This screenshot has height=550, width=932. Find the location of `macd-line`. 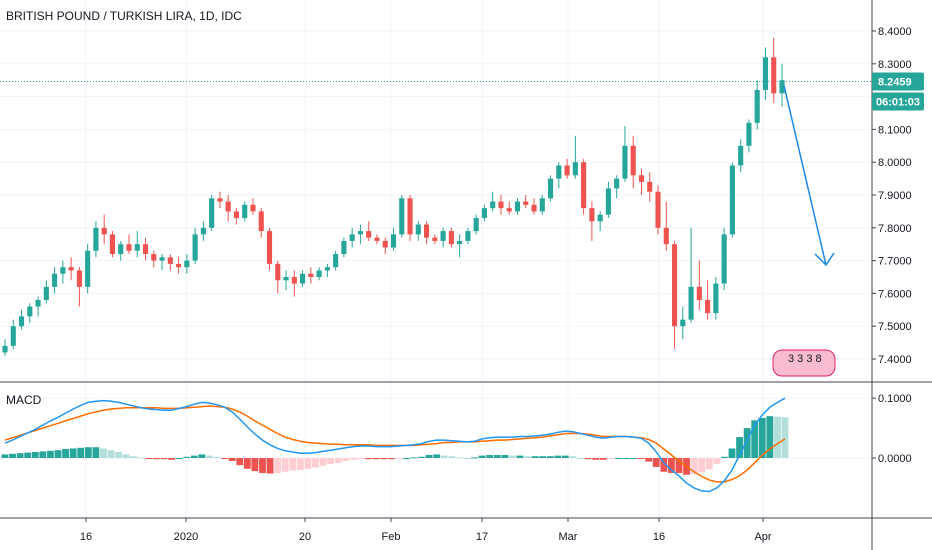

macd-line is located at coordinates (395, 445).